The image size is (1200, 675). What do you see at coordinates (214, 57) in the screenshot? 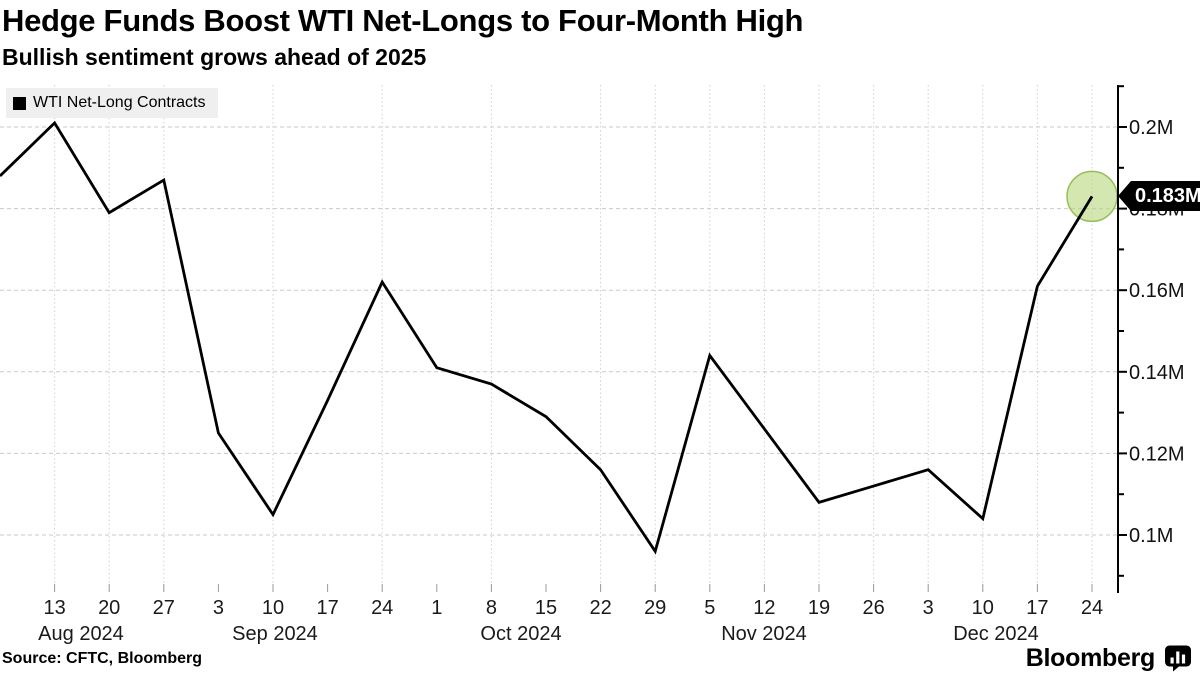
I see `chart-subtitle: Bullish sentiment grows ahead of 2025` at bounding box center [214, 57].